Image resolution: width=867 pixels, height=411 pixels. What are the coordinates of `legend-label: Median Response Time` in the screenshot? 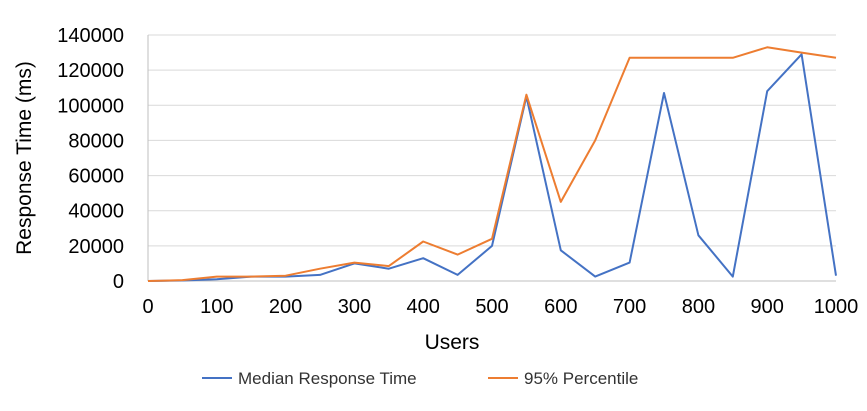 It's located at (327, 378).